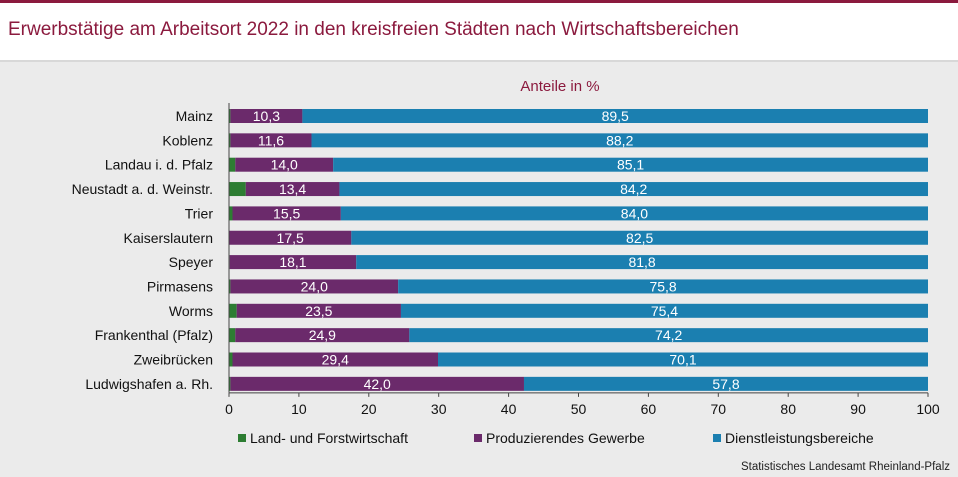 The width and height of the screenshot is (958, 477). I want to click on data-label: 24,9, so click(322, 335).